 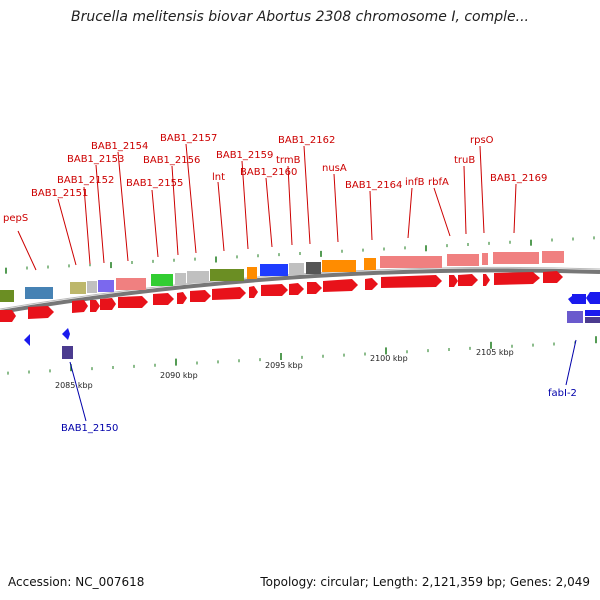 What do you see at coordinates (119, 146) in the screenshot?
I see `gene-label-bab1-2154: BAB1_2154` at bounding box center [119, 146].